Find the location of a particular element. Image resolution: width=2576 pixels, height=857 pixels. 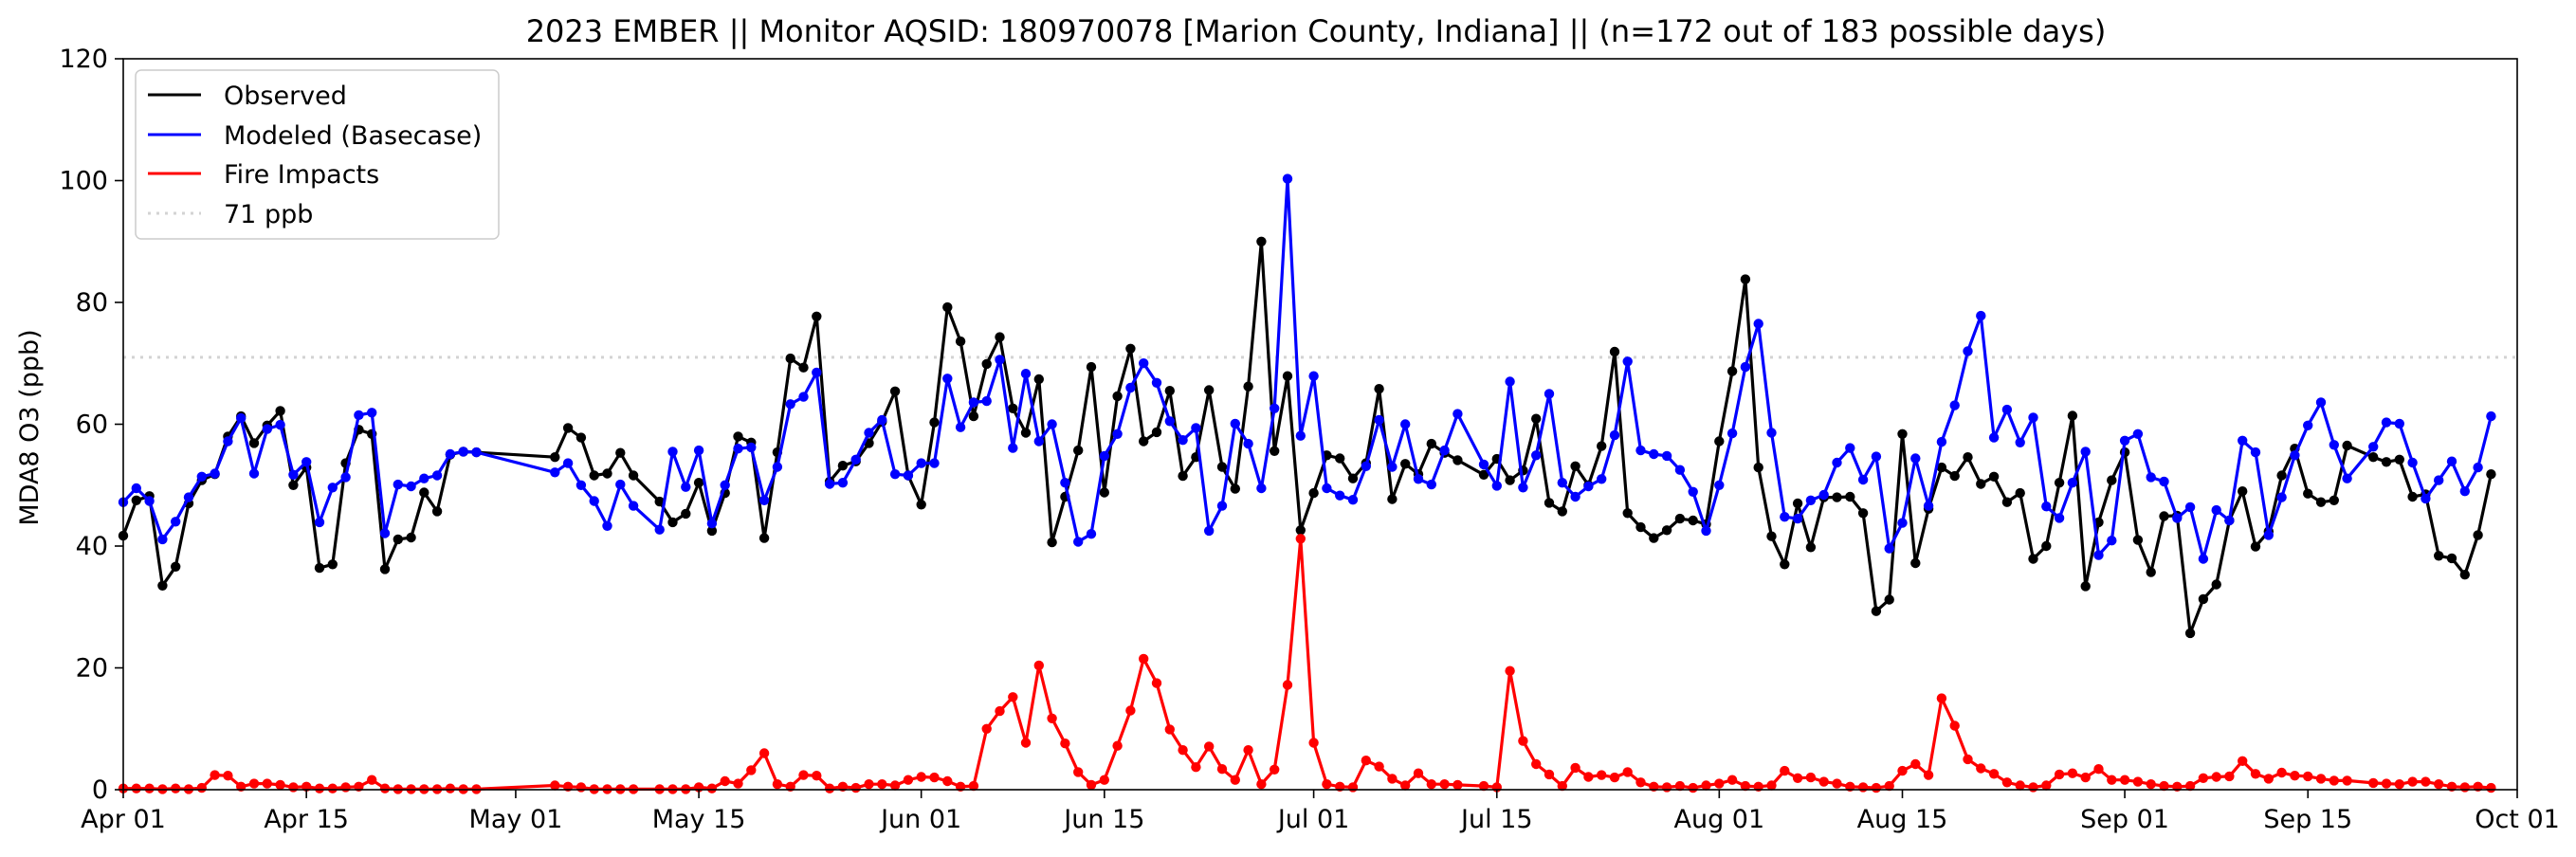

y-tick-label: 20 is located at coordinates (92, 669).